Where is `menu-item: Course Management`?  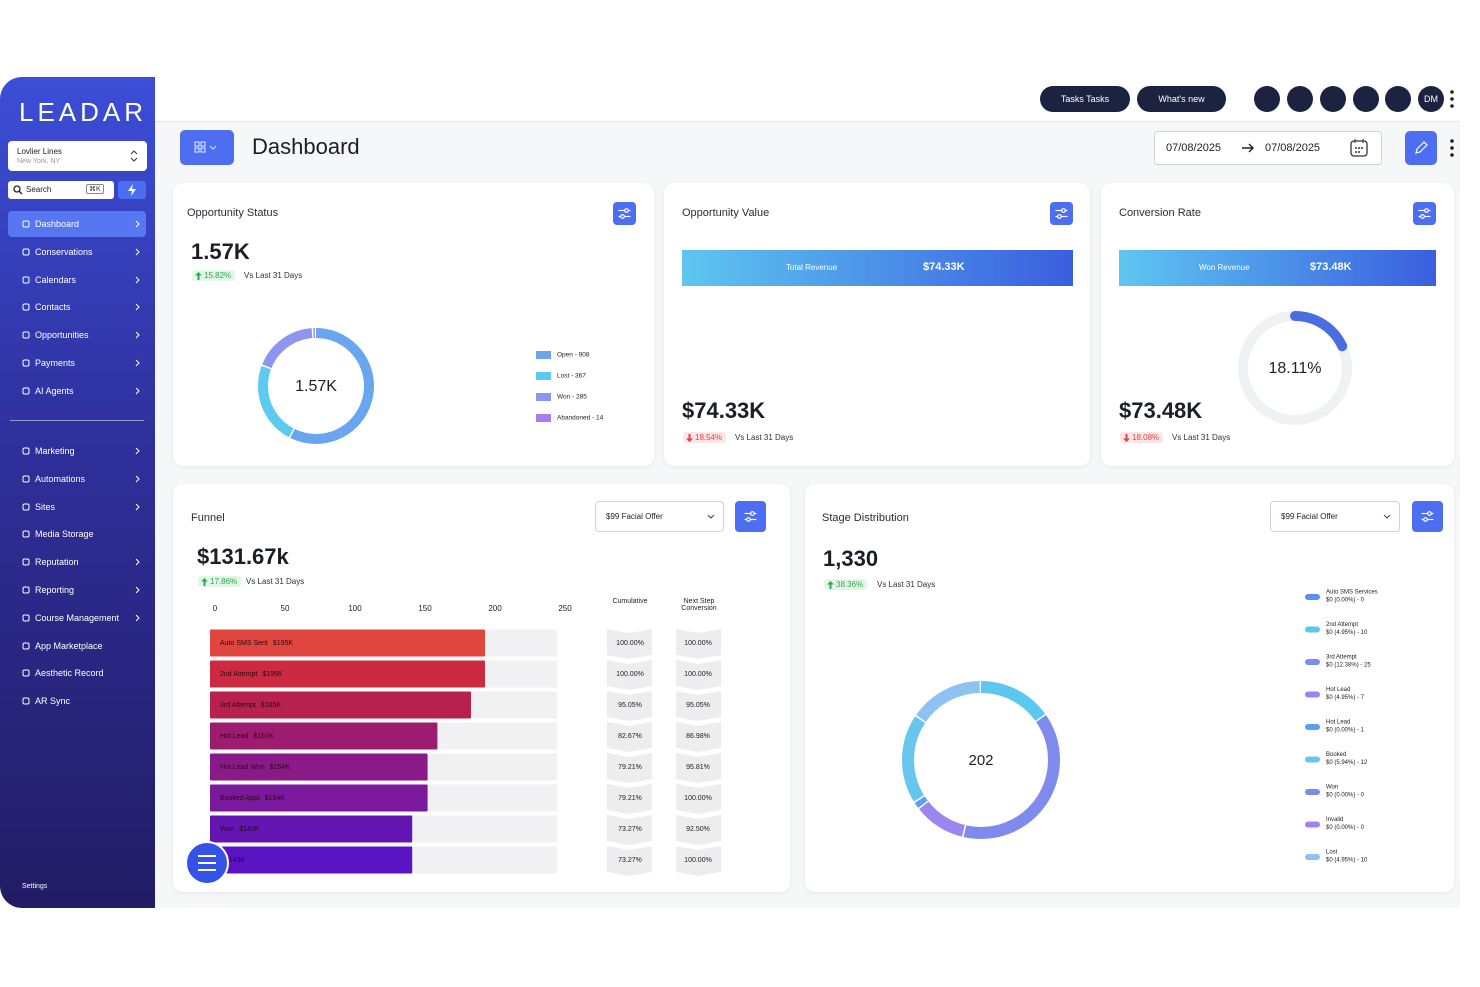
menu-item: Course Management is located at coordinates (77, 618).